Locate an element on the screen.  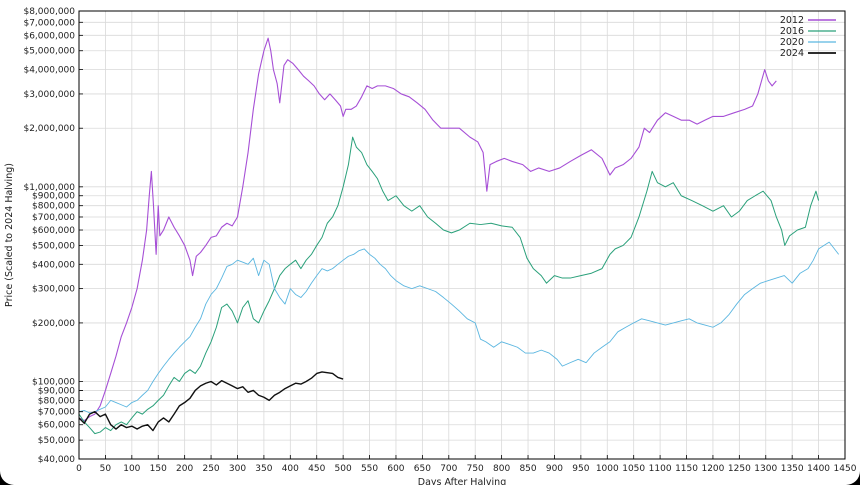
x-tick-label: 550 is located at coordinates (369, 469).